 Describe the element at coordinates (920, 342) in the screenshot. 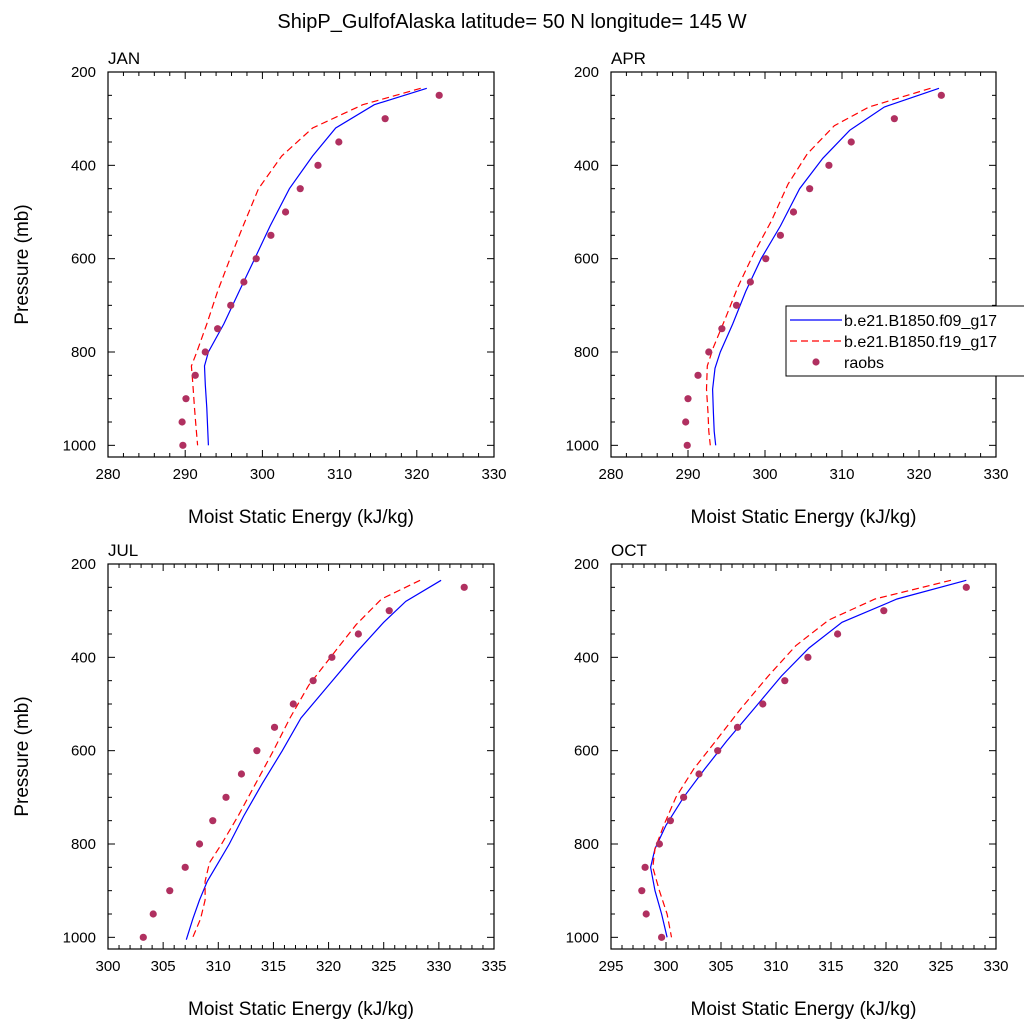

I see `legend-label: b.e21.B1850.f19_g17` at that location.